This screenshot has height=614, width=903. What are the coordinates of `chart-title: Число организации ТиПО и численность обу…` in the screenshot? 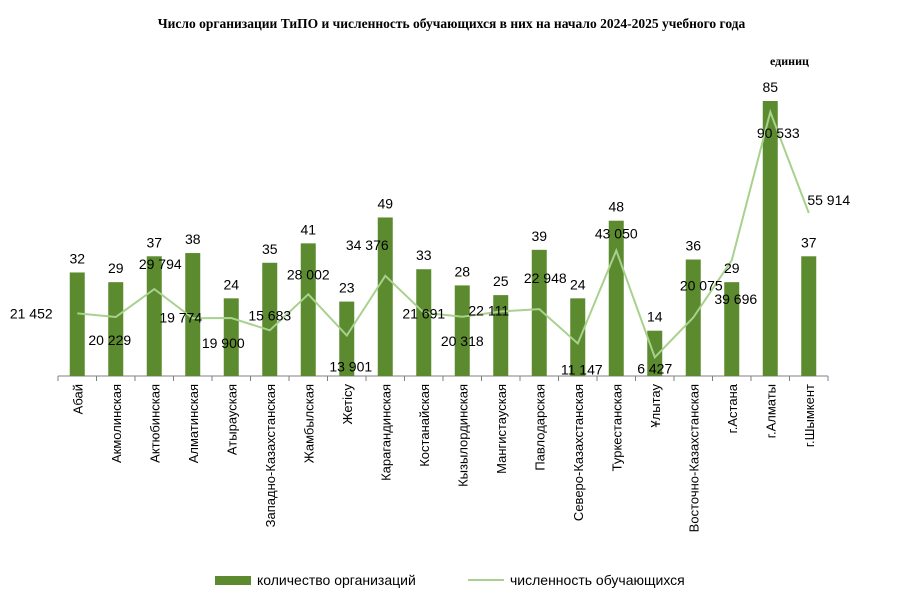 It's located at (451, 23).